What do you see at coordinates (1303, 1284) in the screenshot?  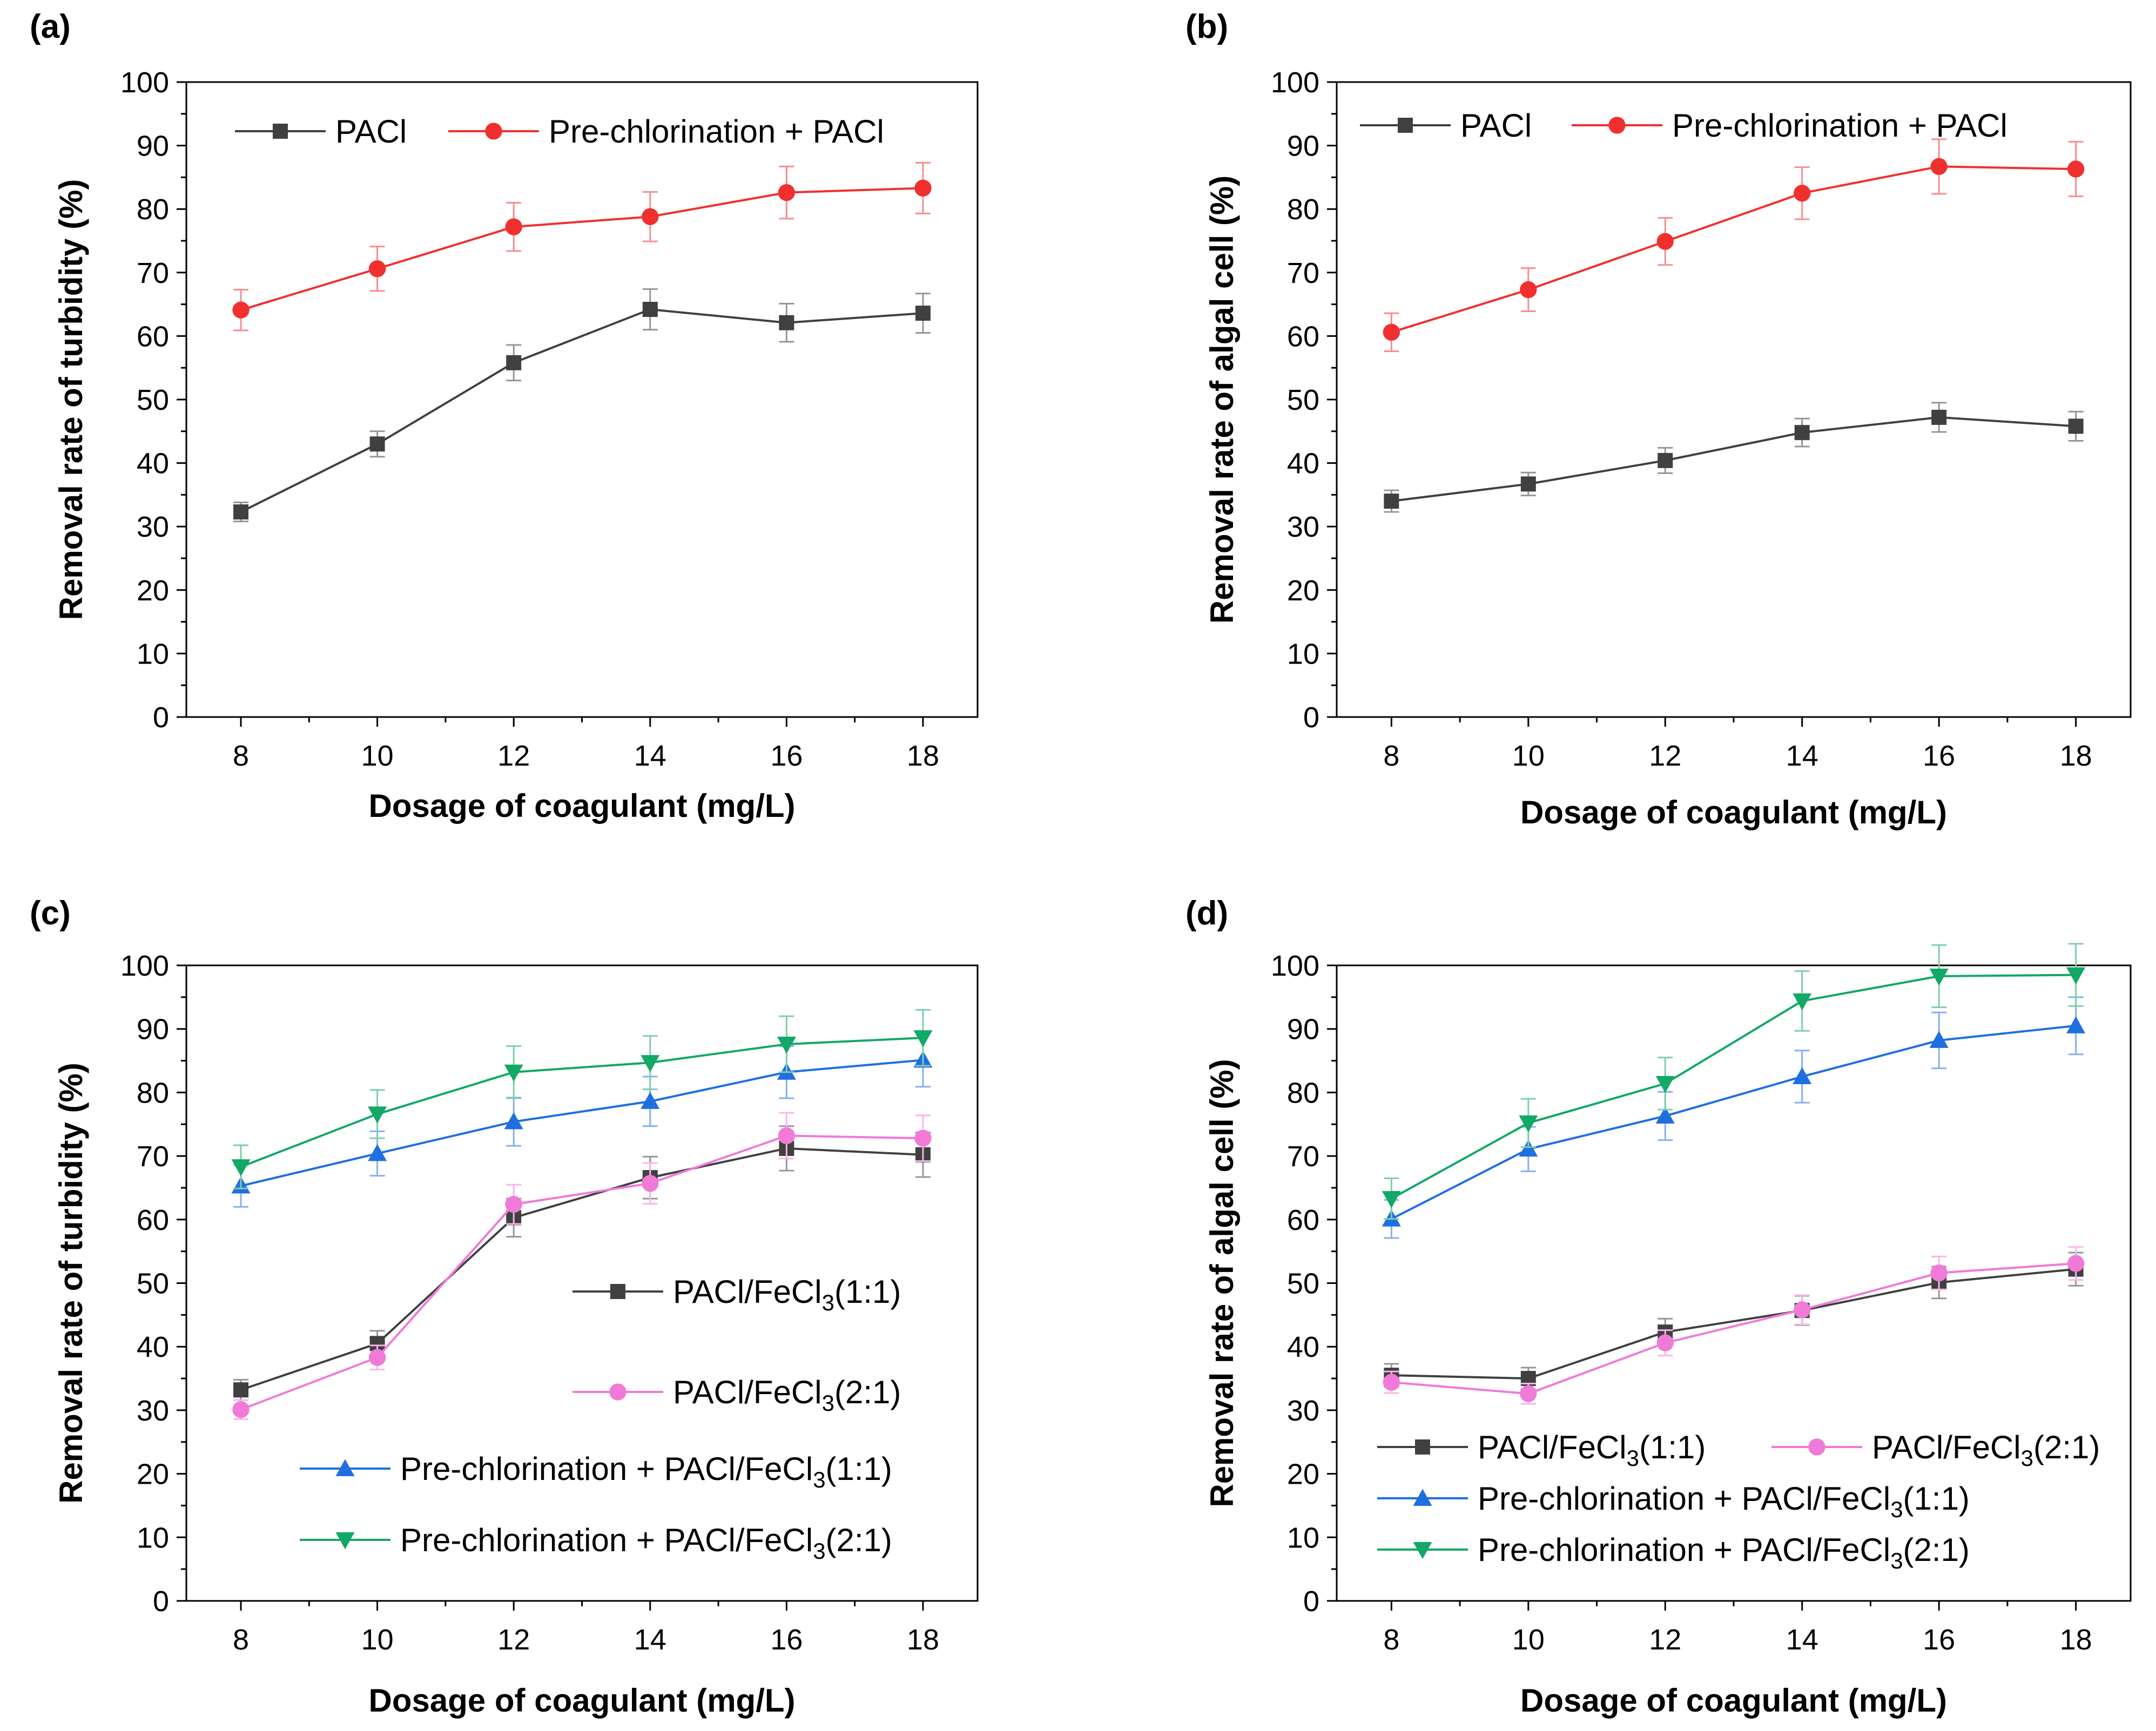 I see `y-tick-label: 50` at bounding box center [1303, 1284].